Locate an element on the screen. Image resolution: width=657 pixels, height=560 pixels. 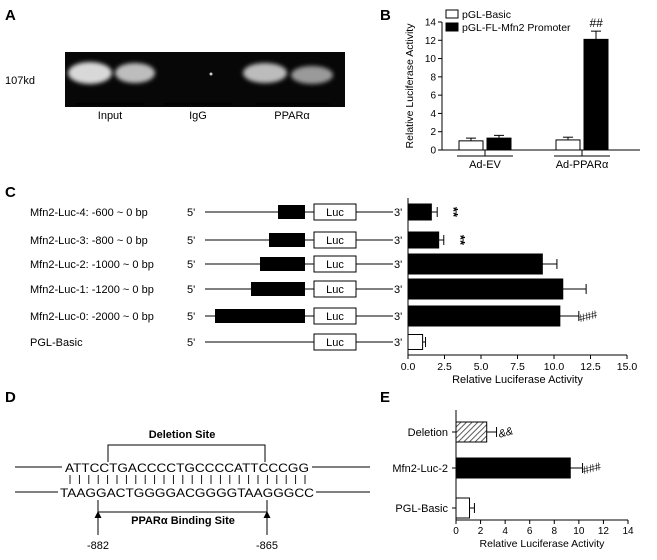
bar-deletion is located at coordinates (471, 432).